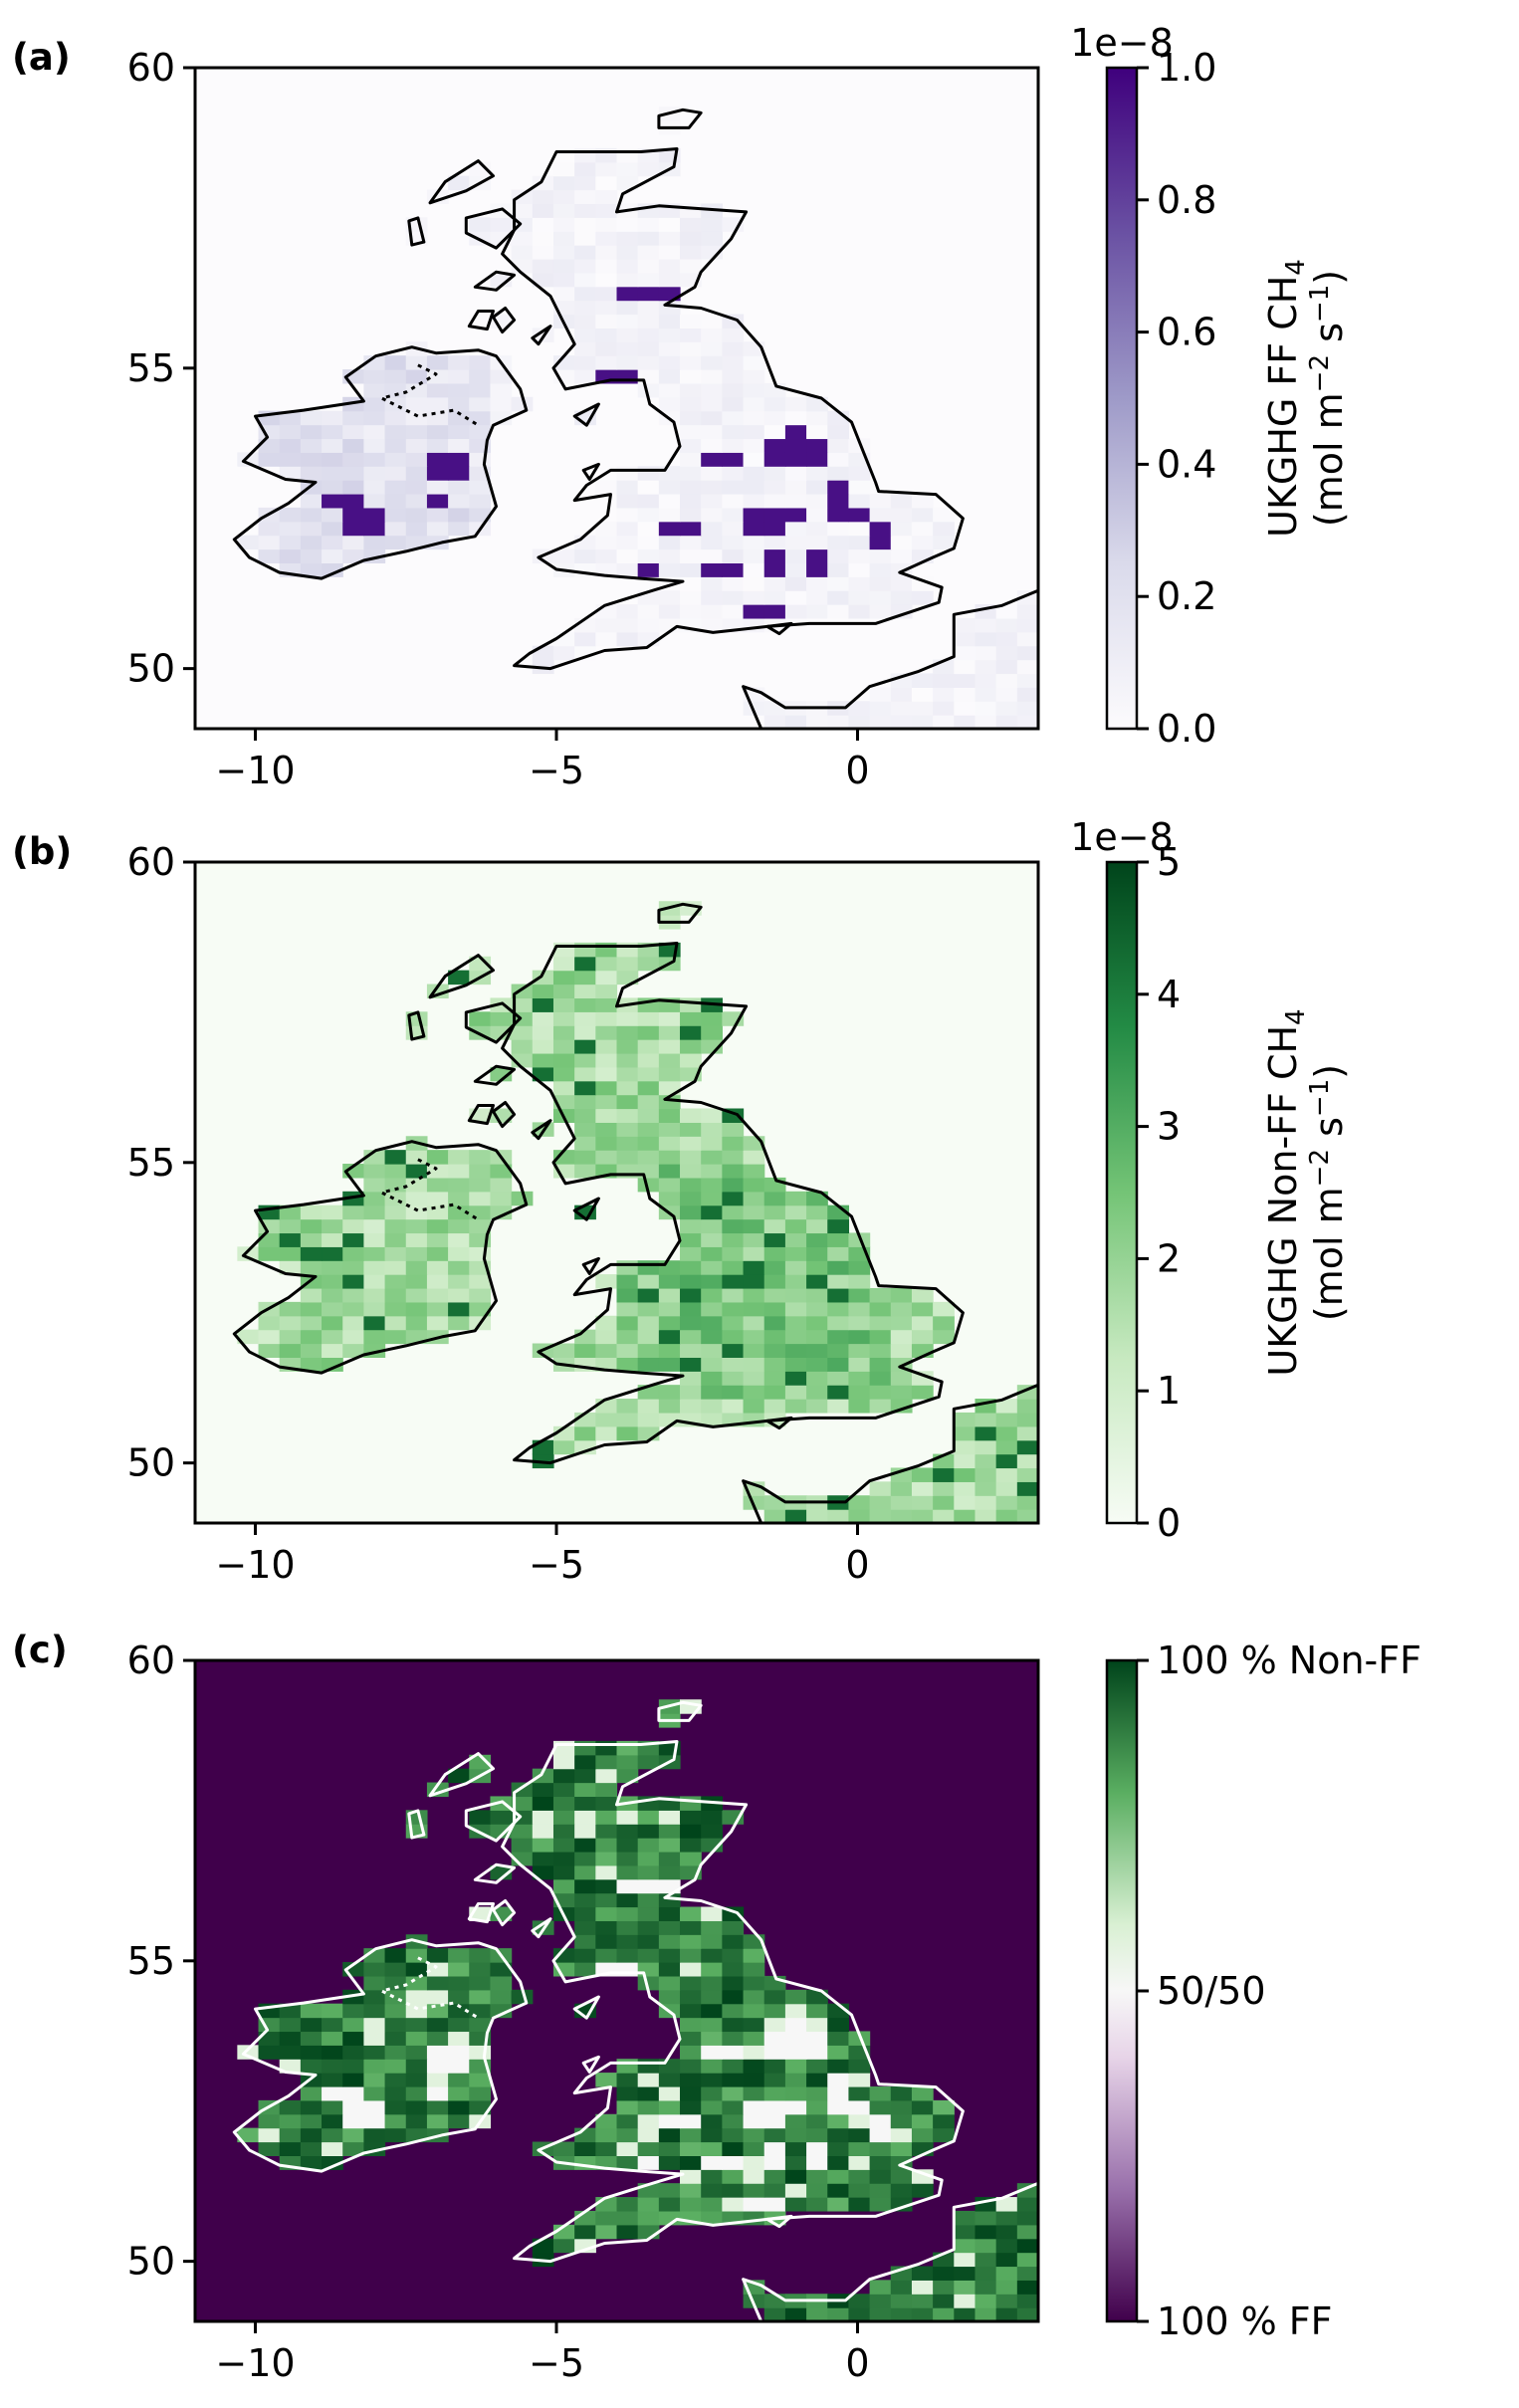 The image size is (1519, 2408). What do you see at coordinates (1169, 1391) in the screenshot?
I see `colorbar-tick-label: 1` at bounding box center [1169, 1391].